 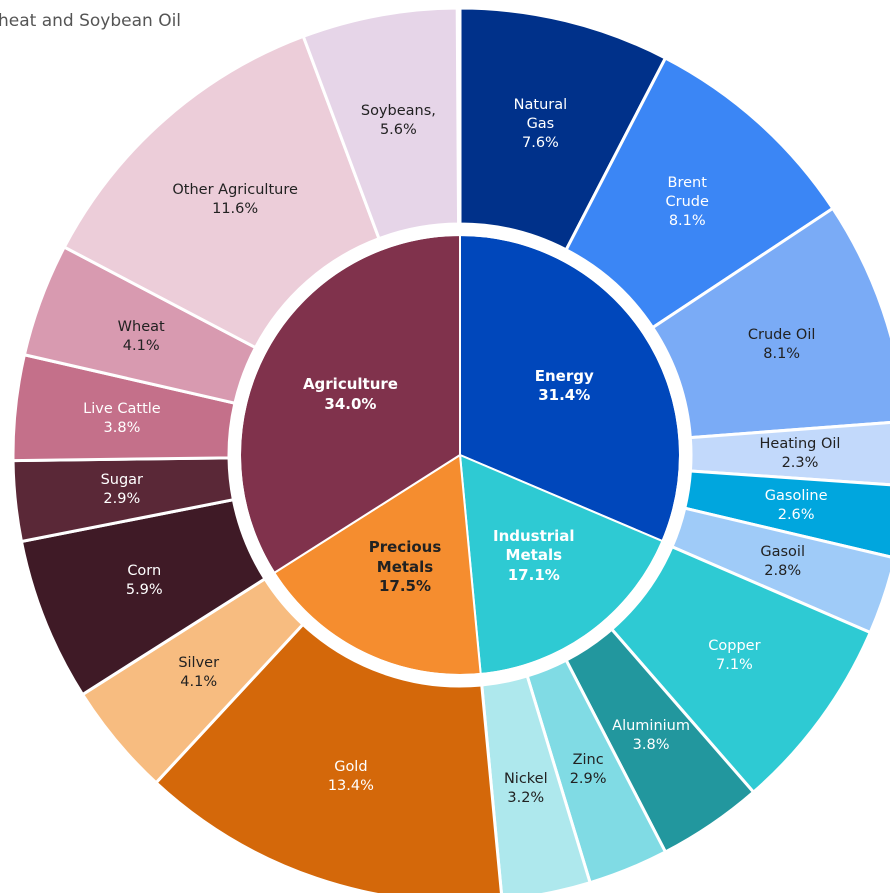 I want to click on wedge-label: Brent Crude 8.1%, so click(x=687, y=202).